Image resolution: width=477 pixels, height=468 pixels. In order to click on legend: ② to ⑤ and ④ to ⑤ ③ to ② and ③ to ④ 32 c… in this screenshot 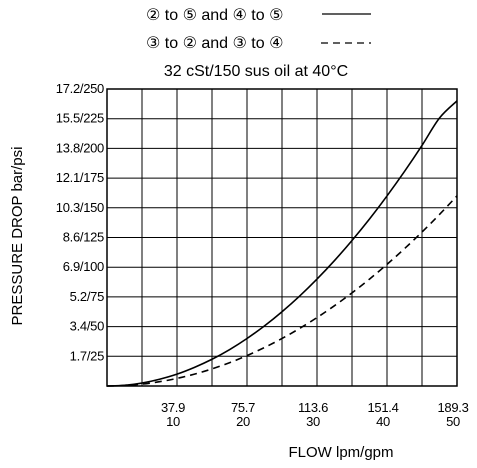, I will do `click(258, 43)`.